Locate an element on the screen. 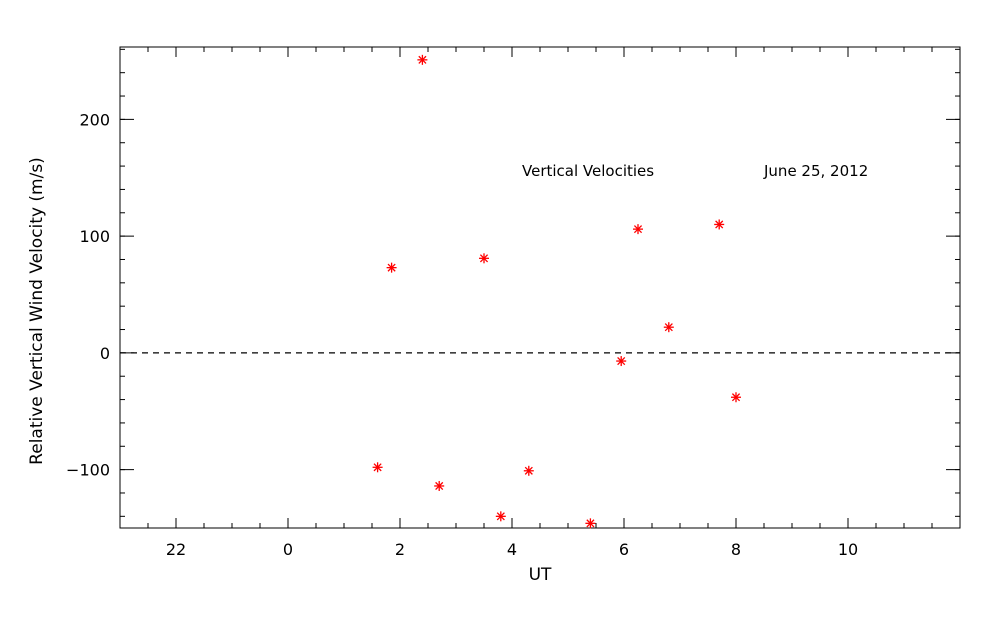 The height and width of the screenshot is (625, 1000). chart-annotation-date: June 25, 2012 is located at coordinates (815, 171).